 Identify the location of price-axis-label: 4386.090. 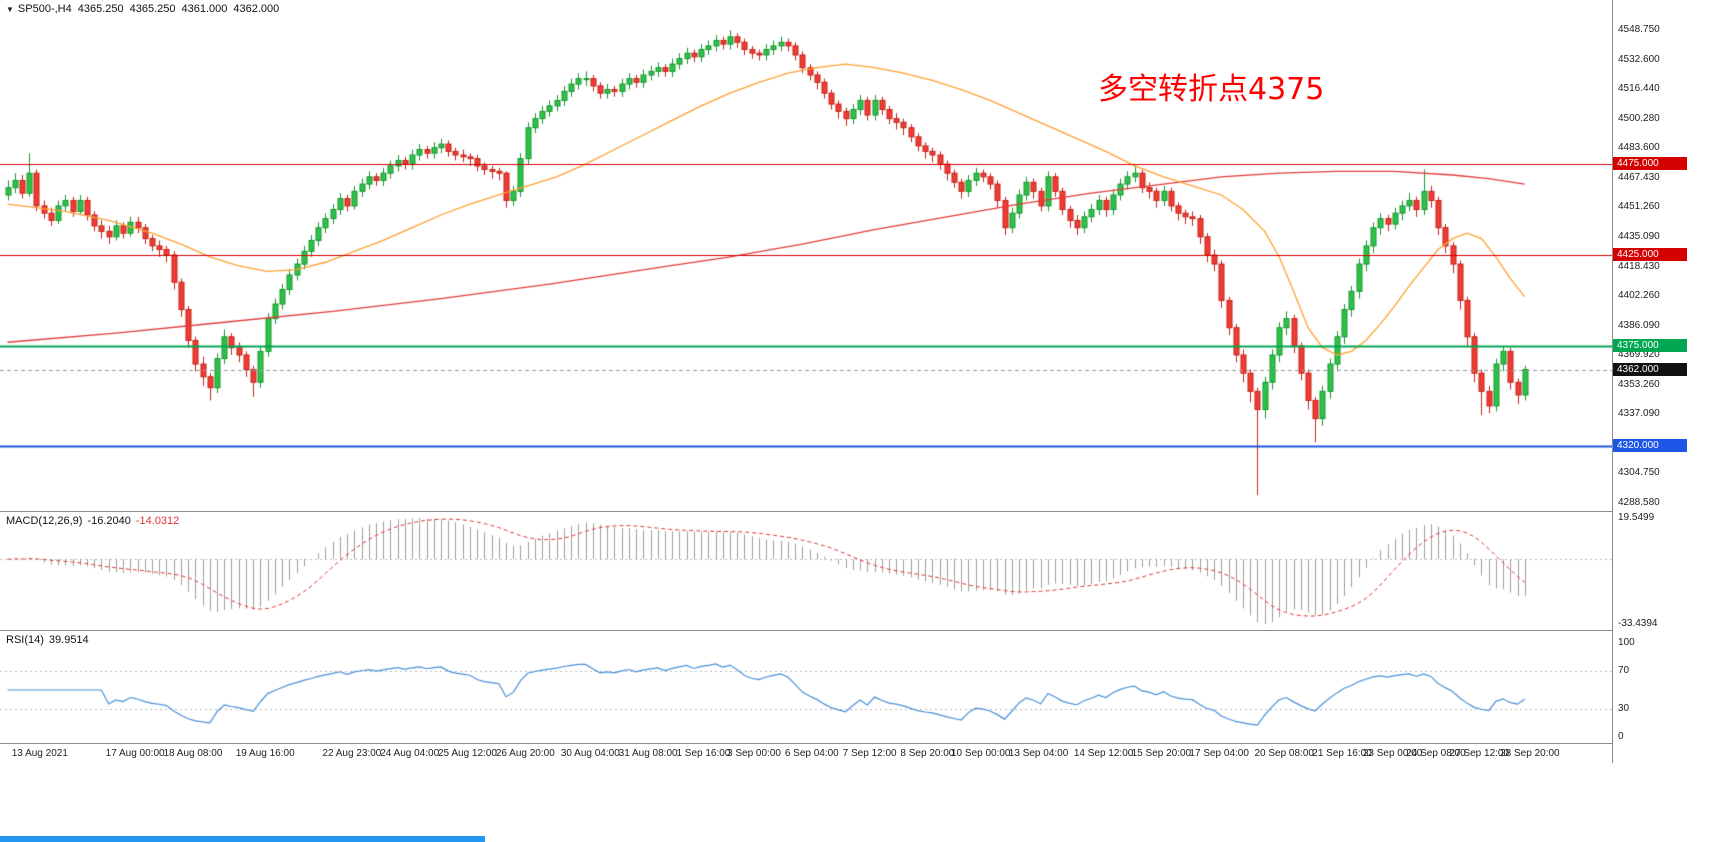
(1639, 325).